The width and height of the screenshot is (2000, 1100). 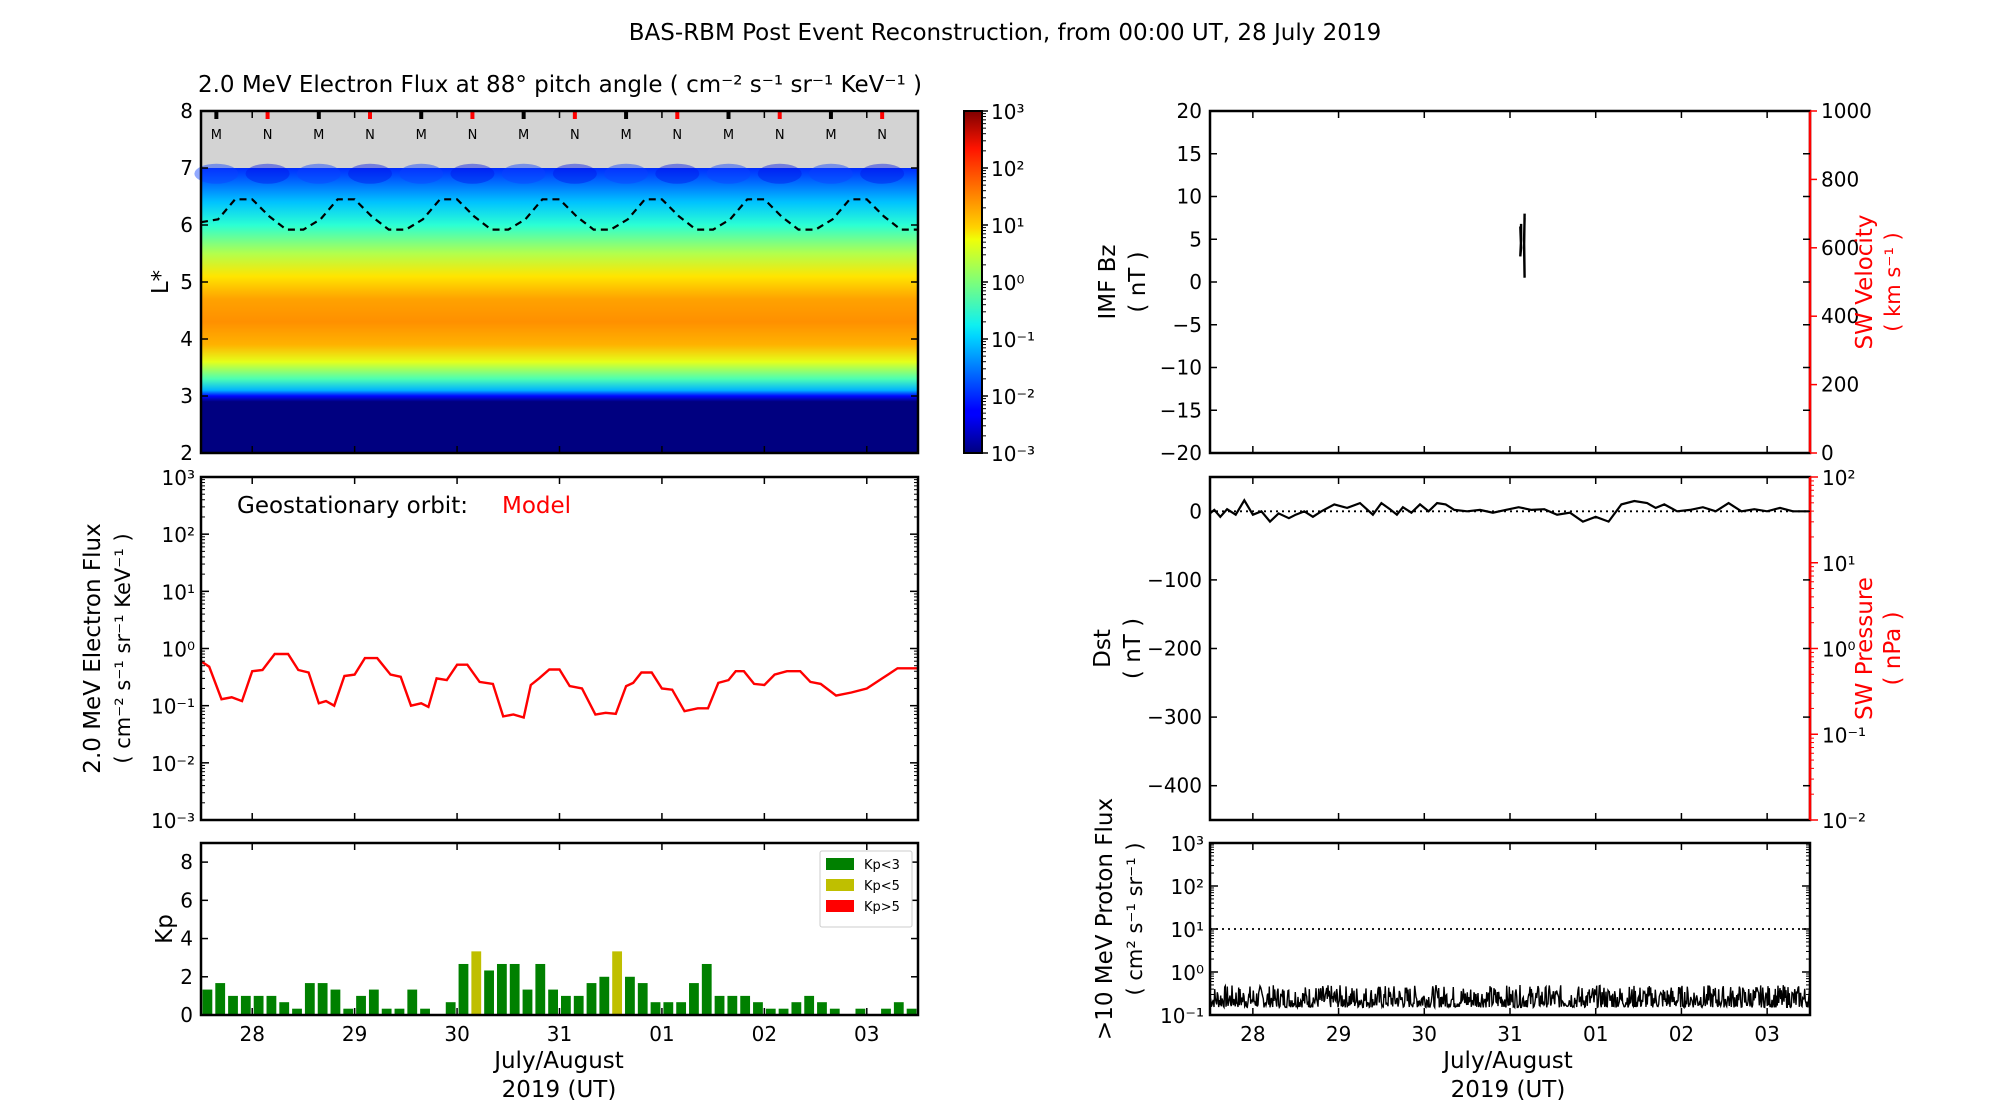 I want to click on x-tick-label: 03, so click(x=866, y=1034).